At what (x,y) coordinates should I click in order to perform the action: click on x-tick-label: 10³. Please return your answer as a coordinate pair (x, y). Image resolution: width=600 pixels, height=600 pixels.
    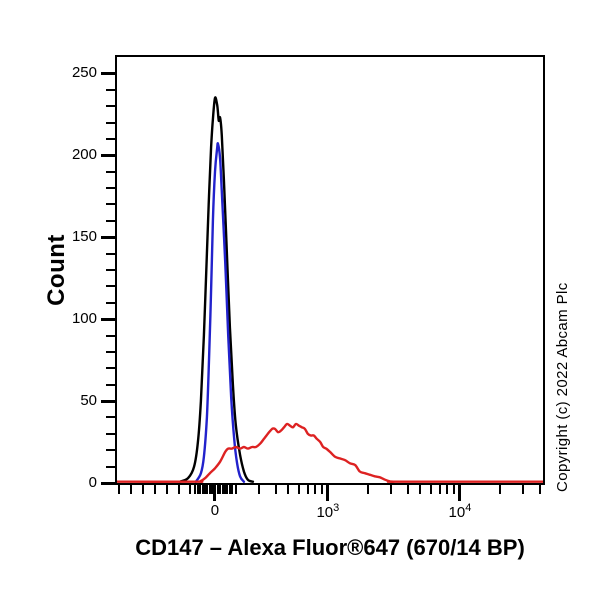
    Looking at the image, I should click on (328, 511).